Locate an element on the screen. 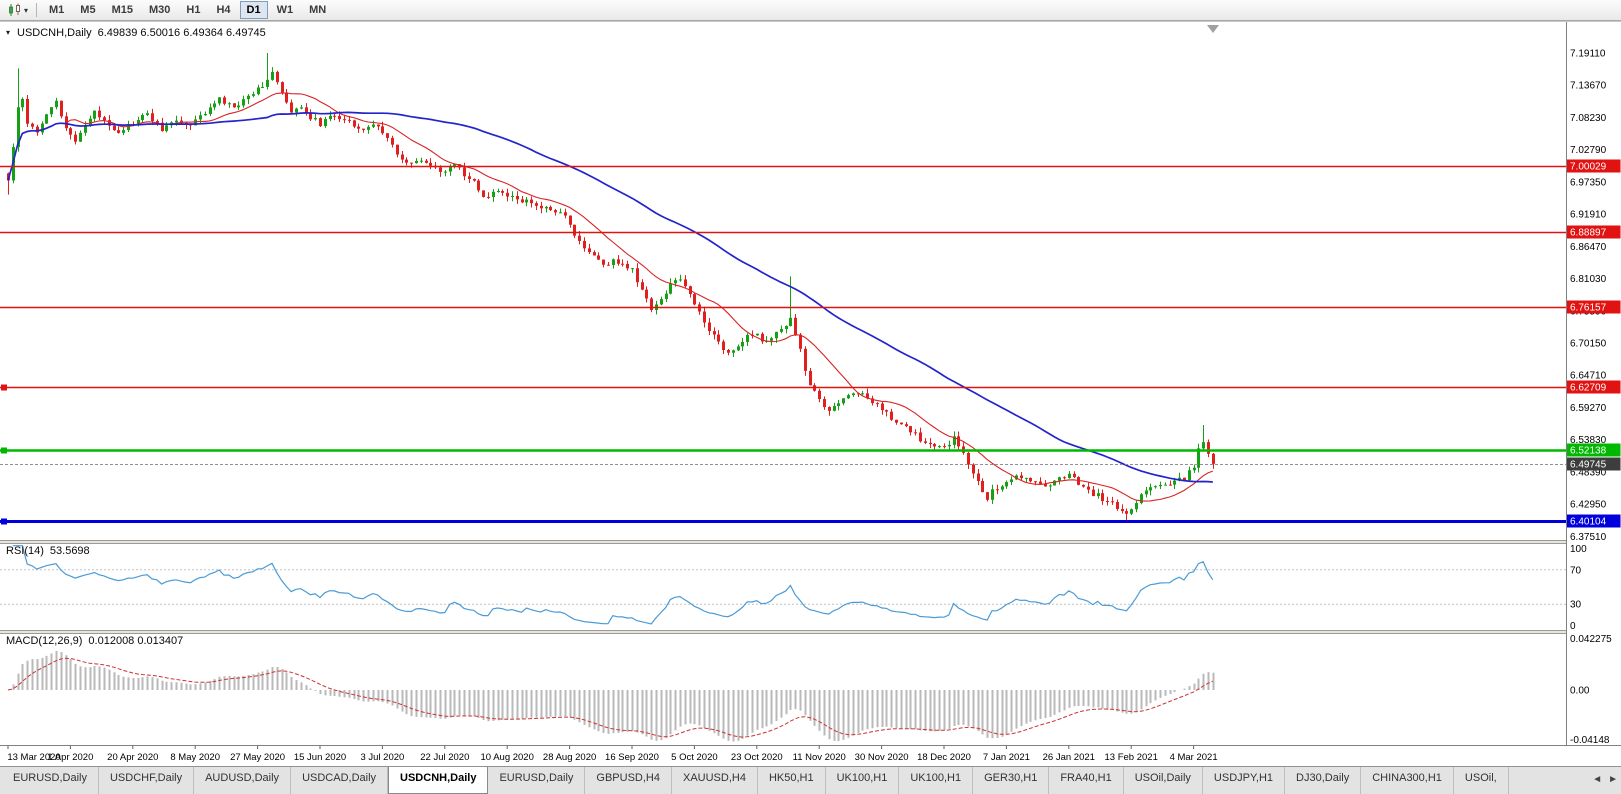  svg-text: 6.76157 is located at coordinates (1588, 308).